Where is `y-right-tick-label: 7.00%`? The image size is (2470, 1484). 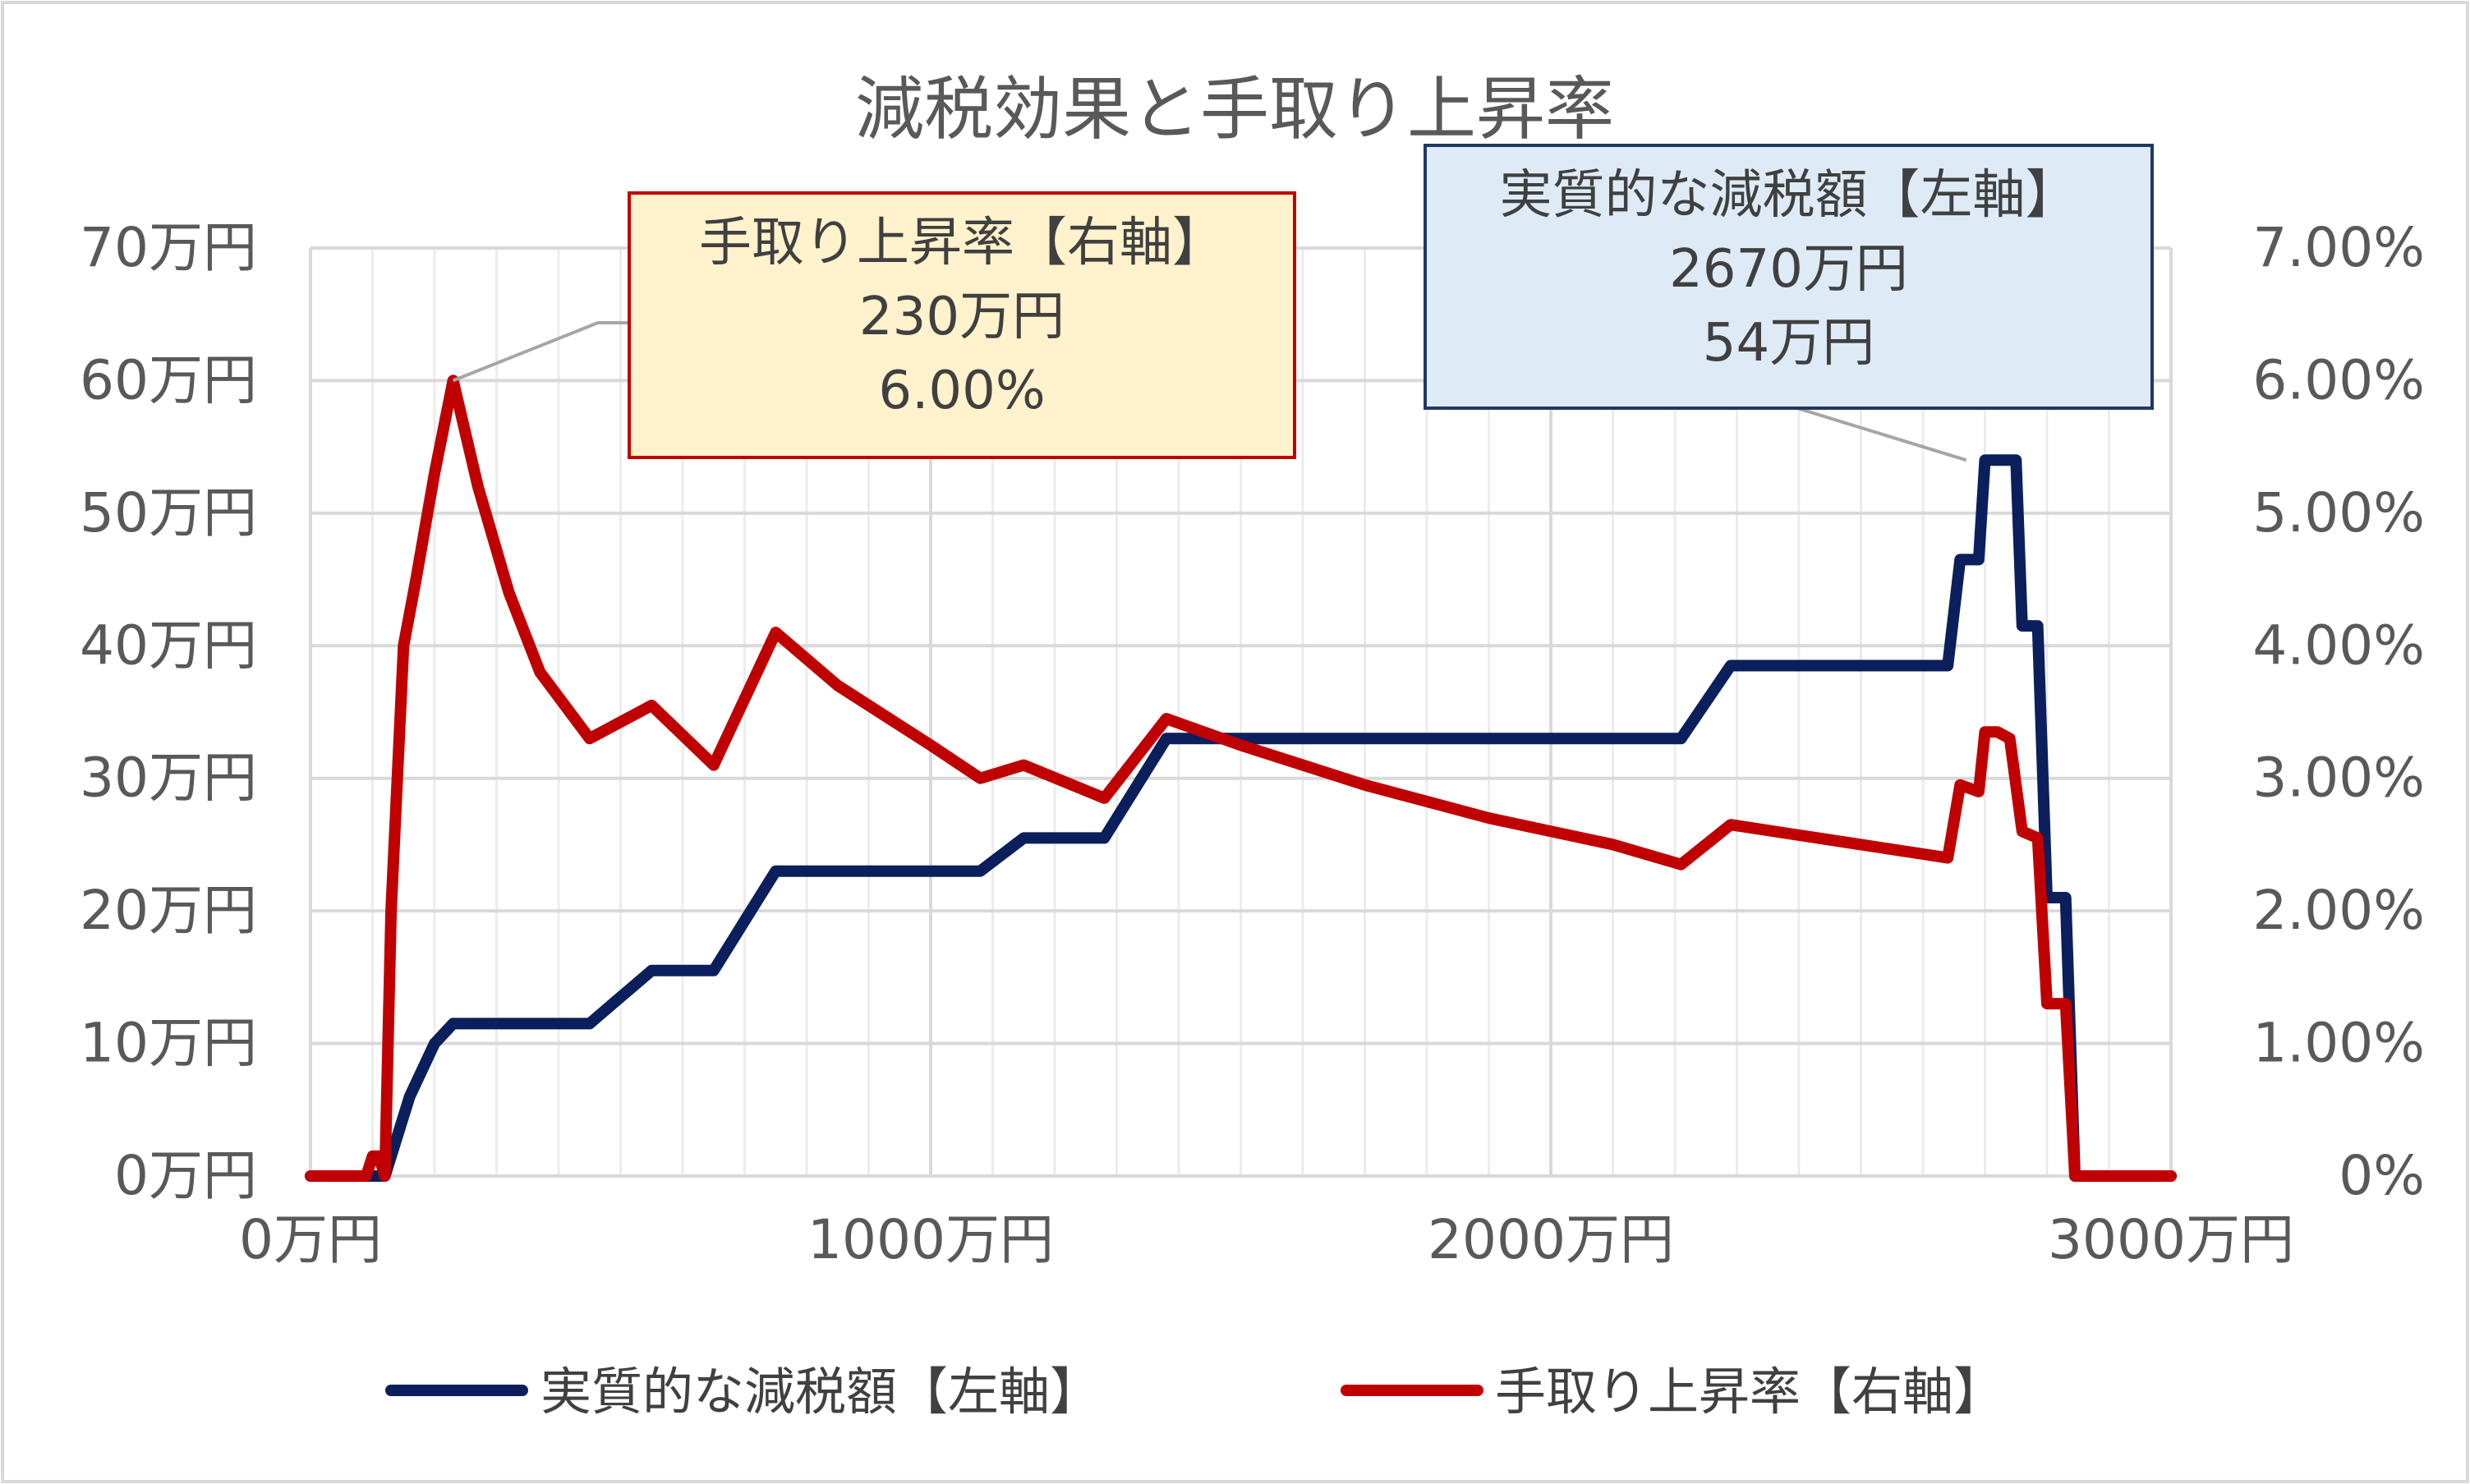
y-right-tick-label: 7.00% is located at coordinates (2338, 248).